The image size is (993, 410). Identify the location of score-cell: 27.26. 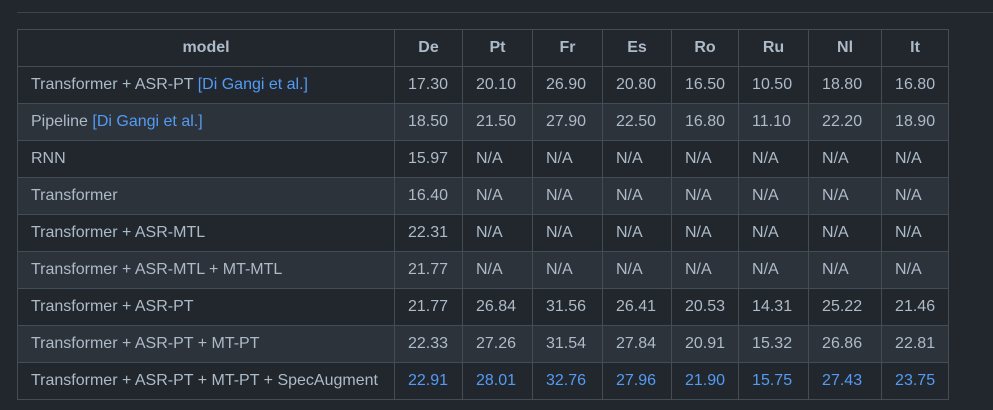
(497, 344).